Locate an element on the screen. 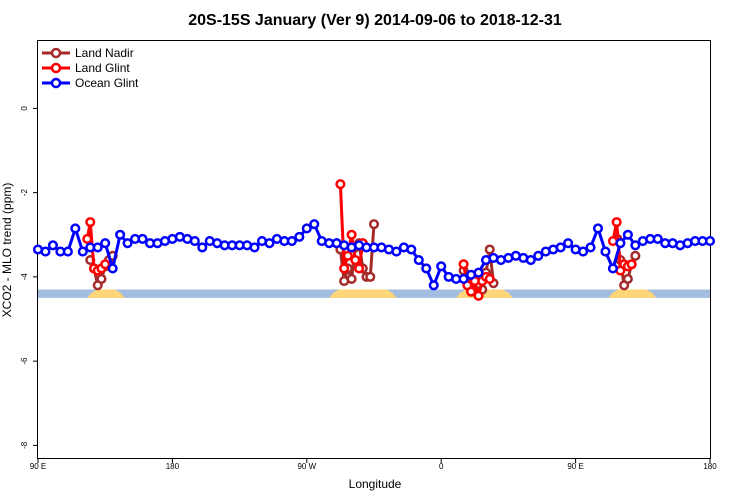 Image resolution: width=750 pixels, height=500 pixels. x-axis-ticks: 90 E 180 90 W 0 90 E 180 is located at coordinates (373, 464).